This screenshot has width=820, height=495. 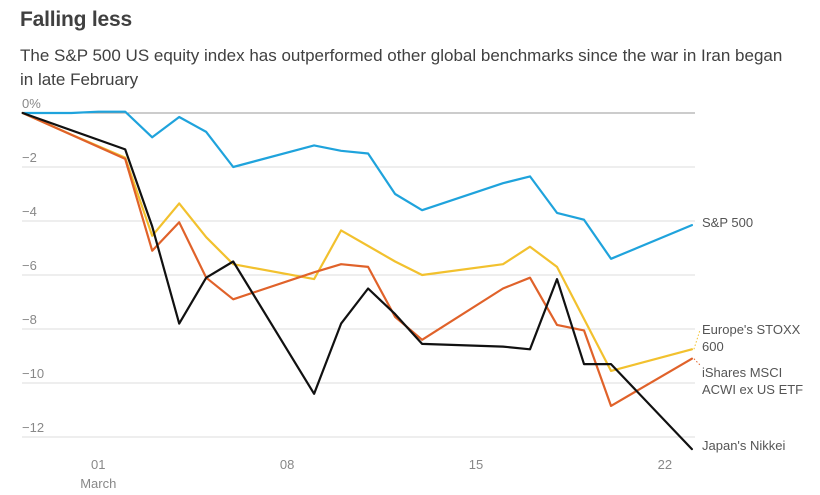 I want to click on series-label: iShares MSCI ACWI ex US ETF, so click(x=752, y=381).